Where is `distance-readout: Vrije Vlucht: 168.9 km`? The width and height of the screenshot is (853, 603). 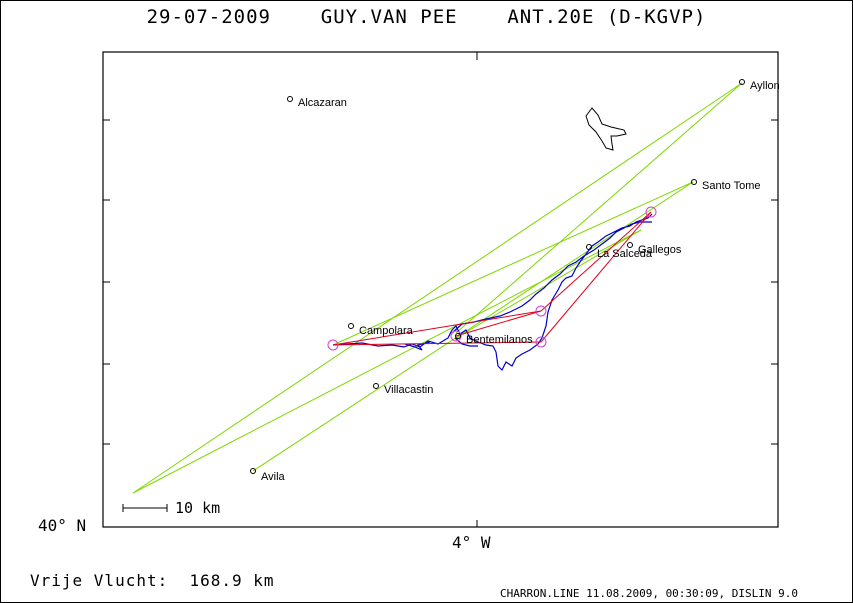
distance-readout: Vrije Vlucht: 168.9 km is located at coordinates (152, 580).